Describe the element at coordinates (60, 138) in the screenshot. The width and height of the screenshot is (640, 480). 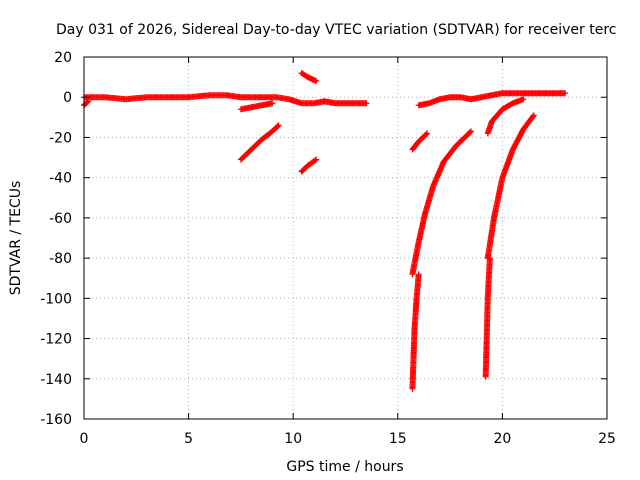
I see `y-tick-label: -20` at that location.